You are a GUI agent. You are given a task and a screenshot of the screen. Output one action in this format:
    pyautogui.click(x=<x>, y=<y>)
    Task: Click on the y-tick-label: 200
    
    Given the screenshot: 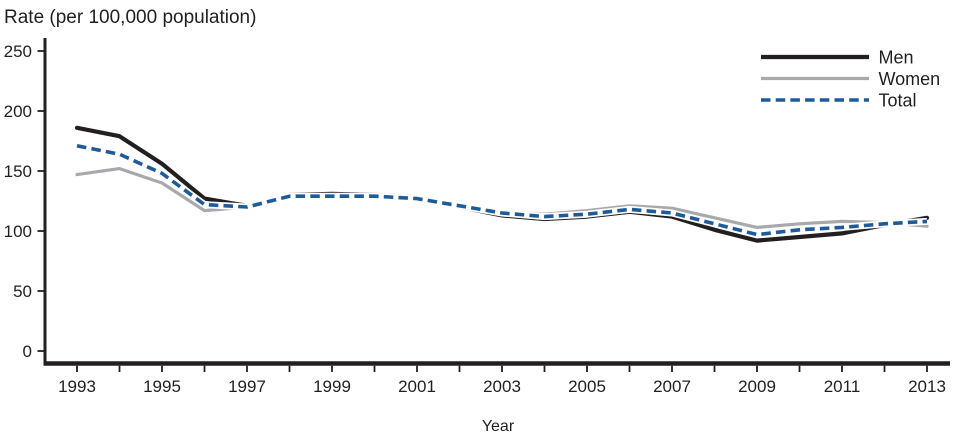 What is the action you would take?
    pyautogui.click(x=18, y=111)
    